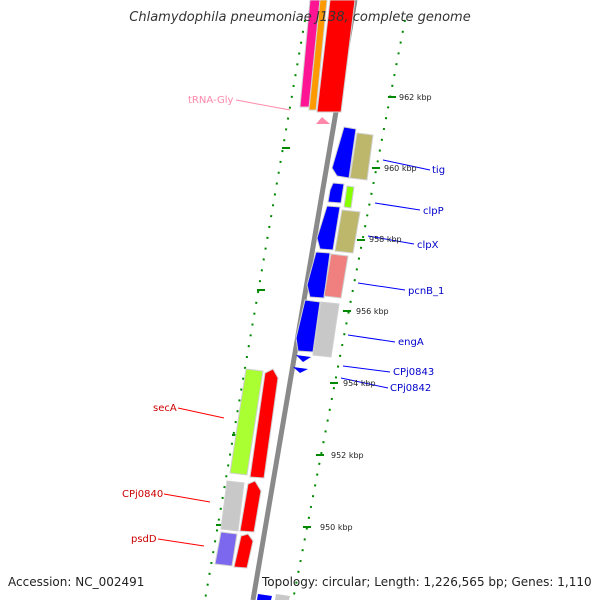 This screenshot has height=604, width=600. I want to click on outer-genes, so click(343, 245).